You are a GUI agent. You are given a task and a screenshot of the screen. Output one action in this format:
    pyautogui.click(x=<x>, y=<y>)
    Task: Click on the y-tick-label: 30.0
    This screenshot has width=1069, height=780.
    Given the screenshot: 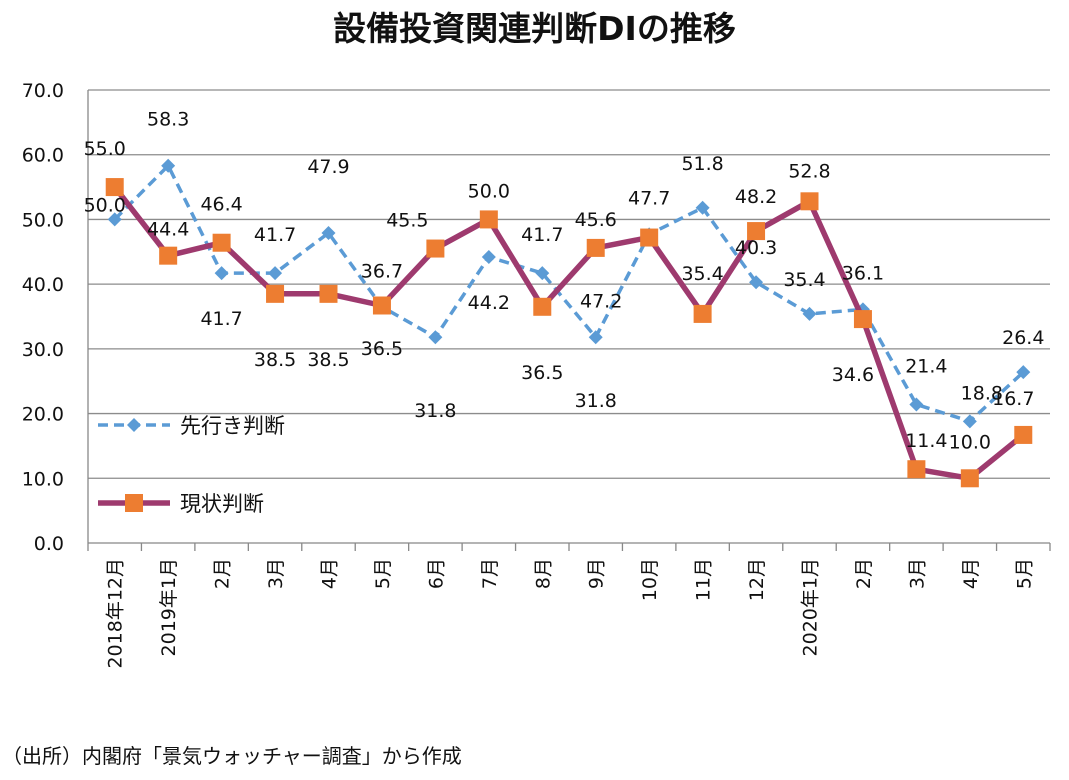 What is the action you would take?
    pyautogui.click(x=43, y=350)
    